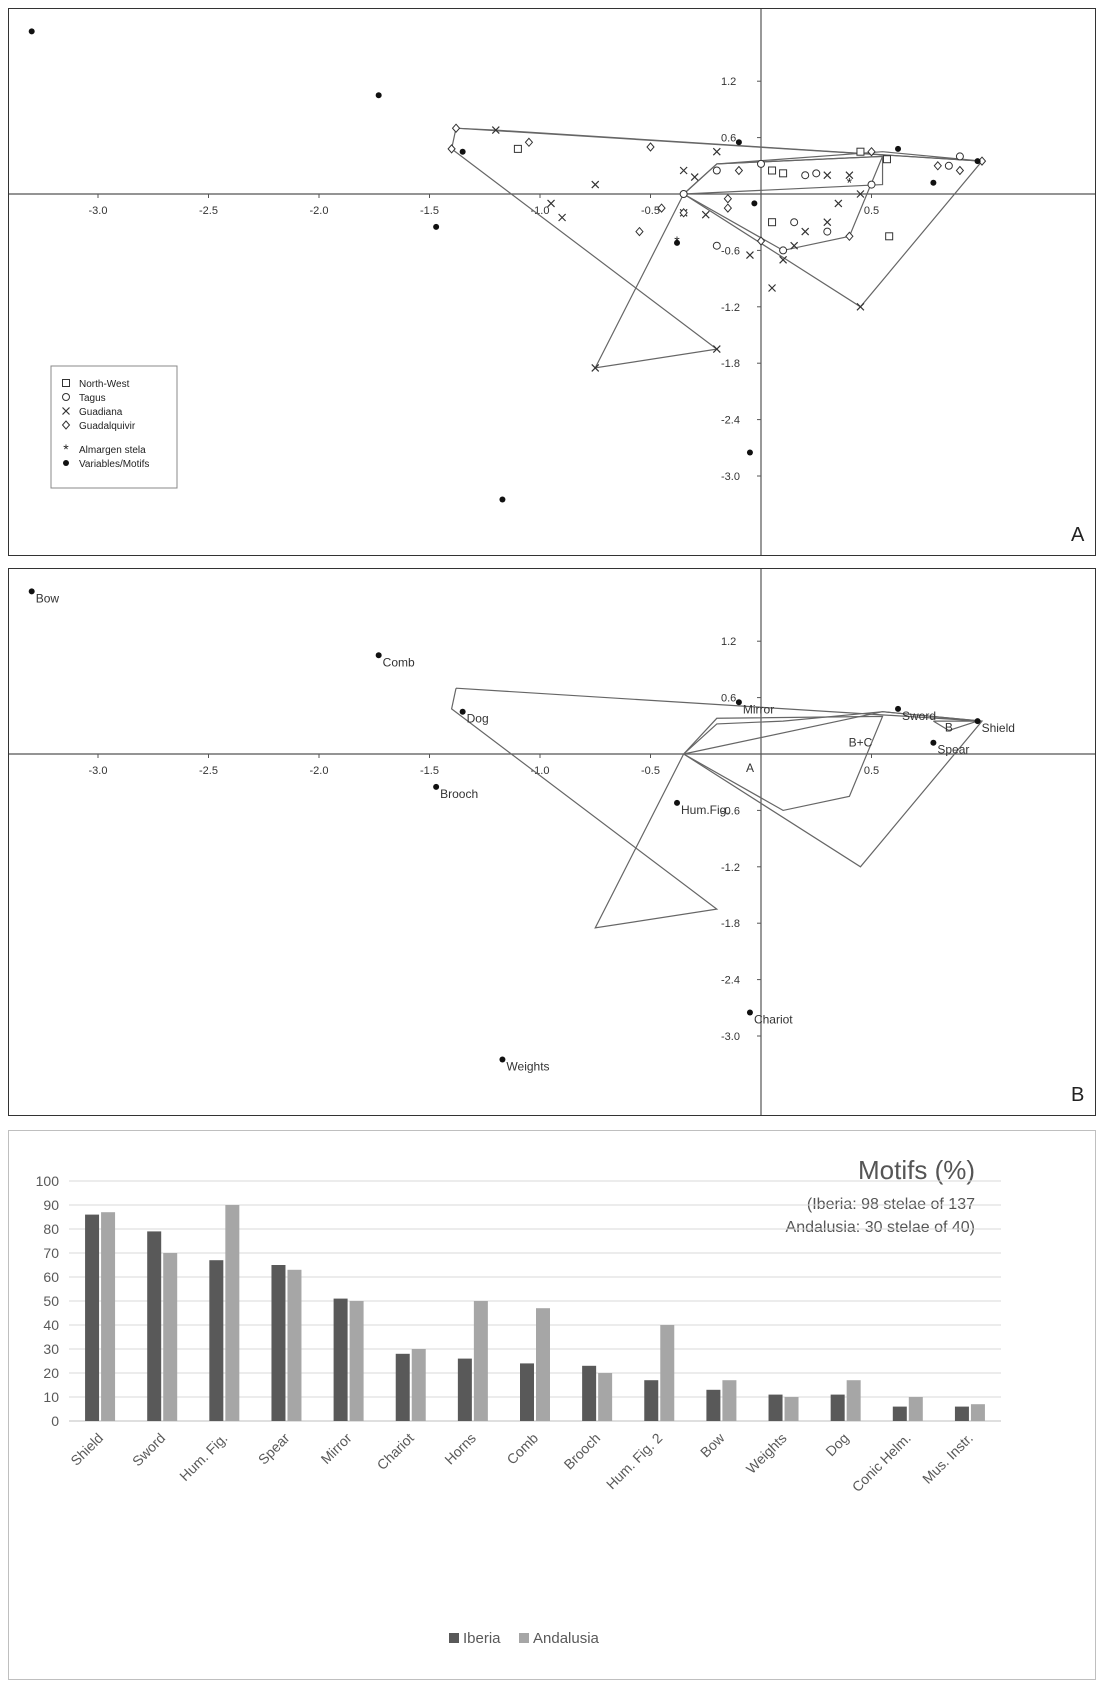  What do you see at coordinates (1078, 535) in the screenshot?
I see `panel-letter: A` at bounding box center [1078, 535].